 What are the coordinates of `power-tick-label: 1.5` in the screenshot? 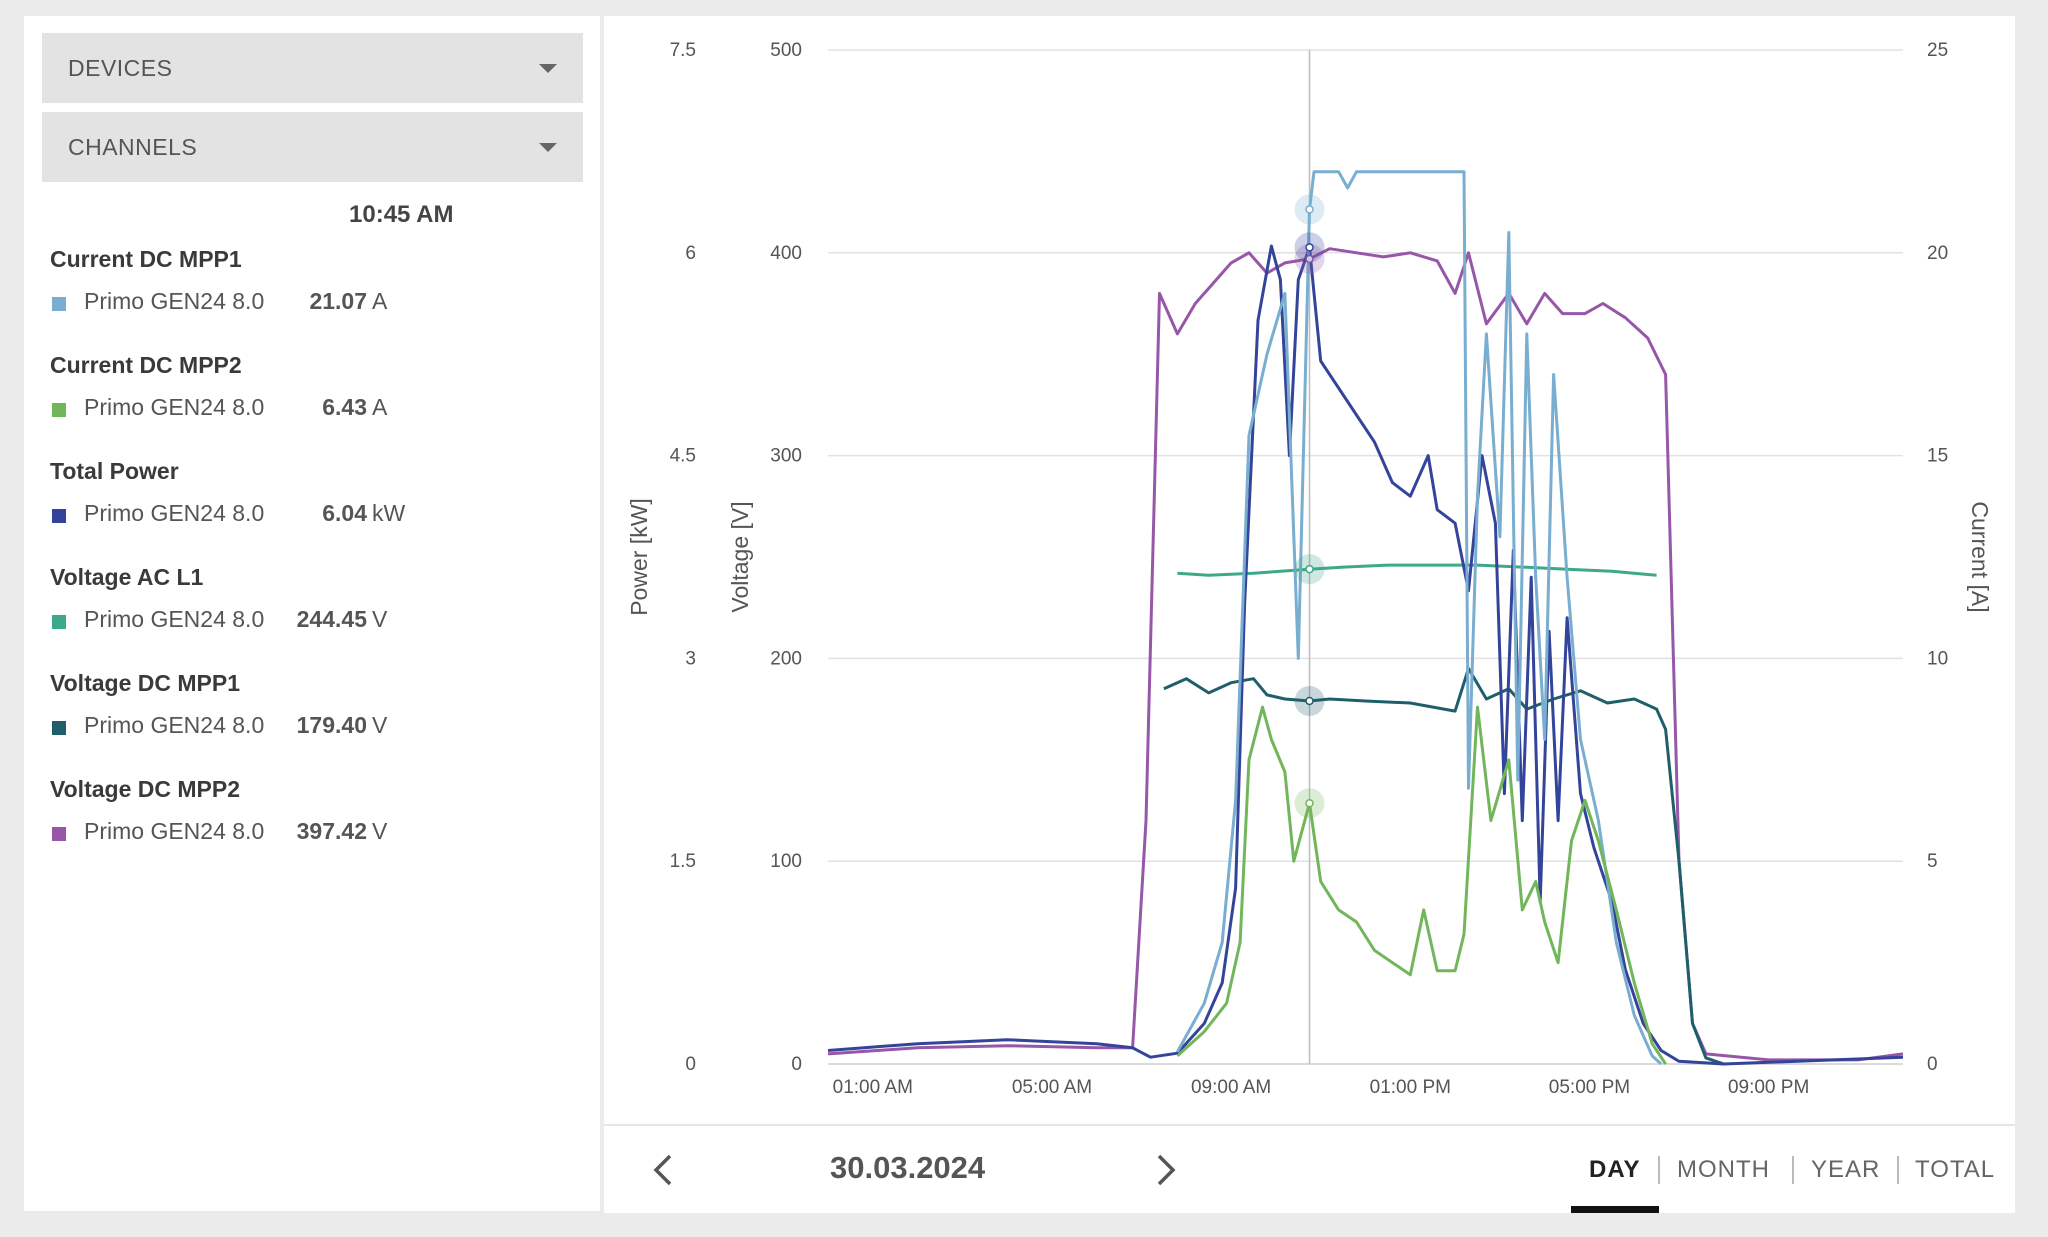 It's located at (683, 861).